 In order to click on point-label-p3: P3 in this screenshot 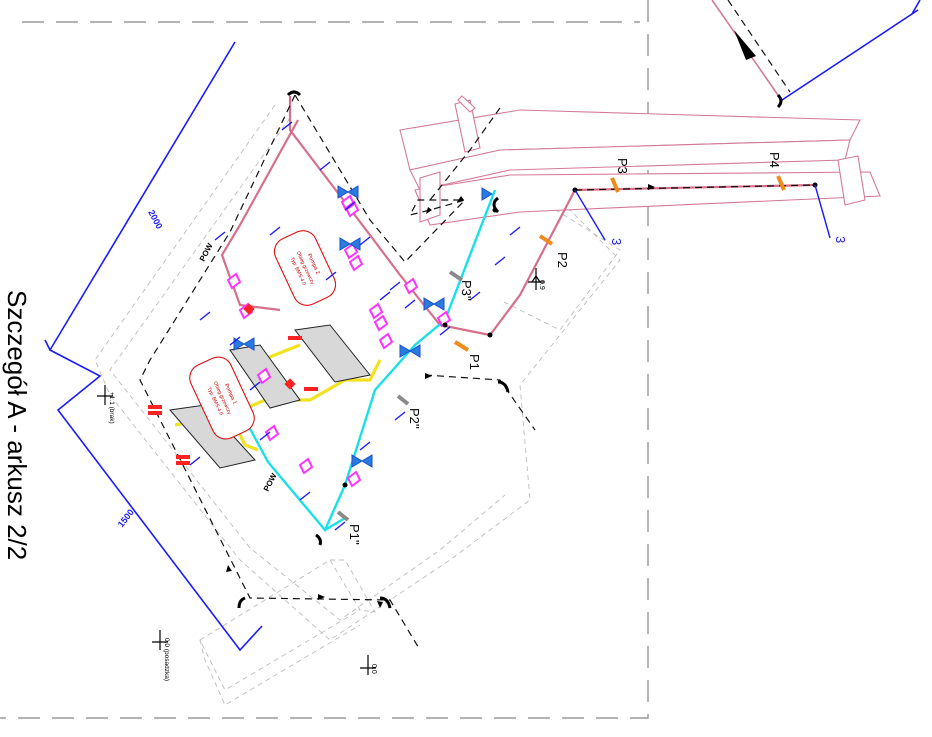, I will do `click(622, 166)`.